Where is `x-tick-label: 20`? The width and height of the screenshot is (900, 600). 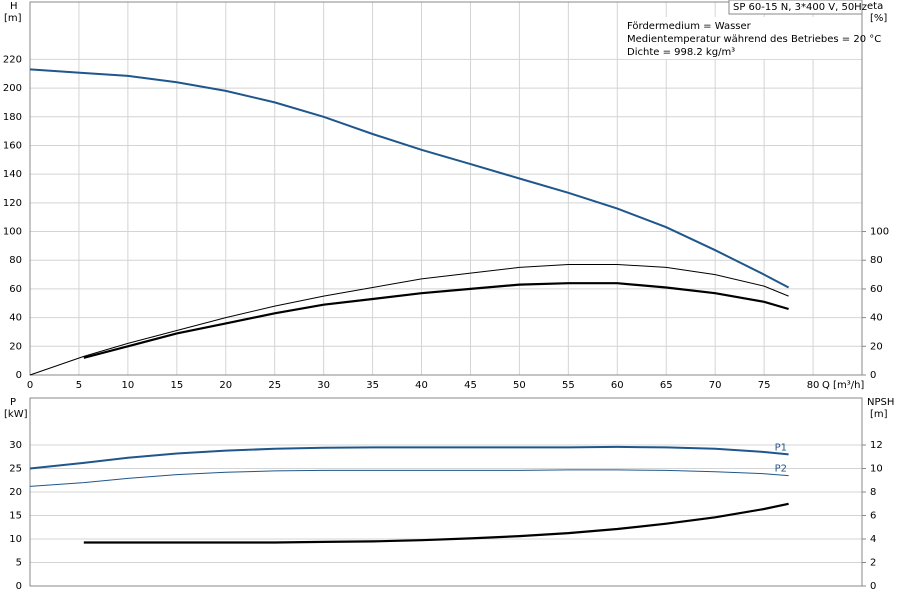
x-tick-label: 20 is located at coordinates (225, 385).